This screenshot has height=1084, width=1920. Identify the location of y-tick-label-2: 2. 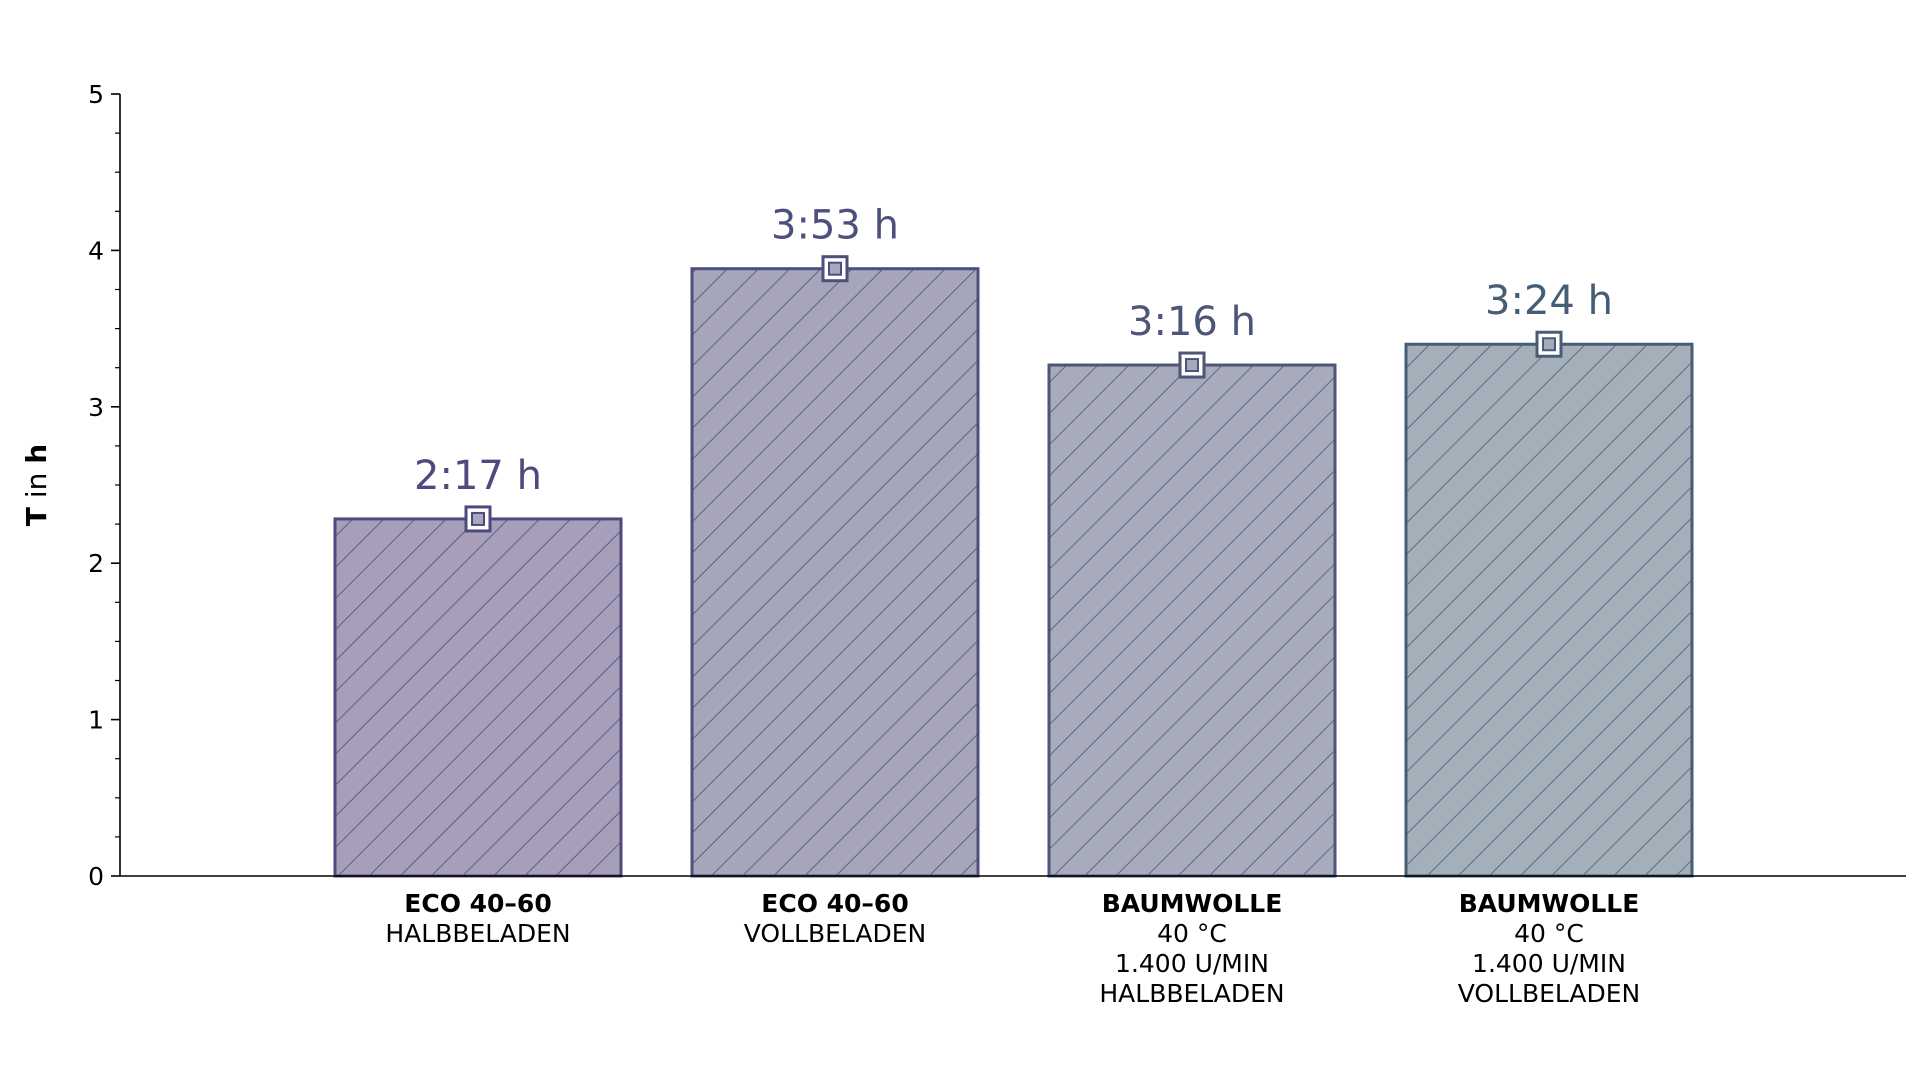
(96, 563).